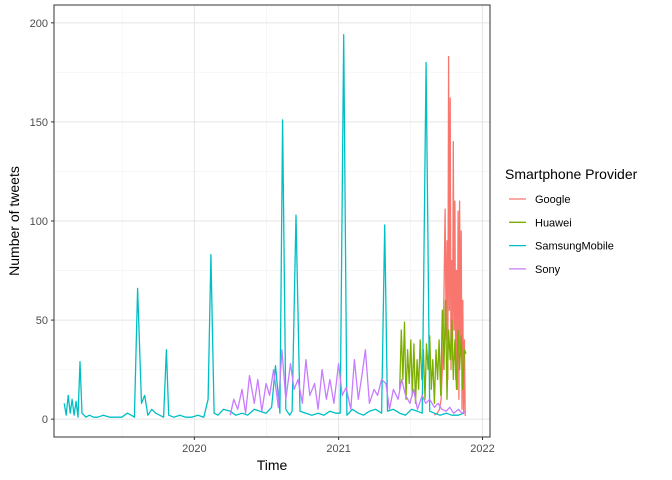  I want to click on legend-label-samsungmobile: SamsungMobile, so click(574, 247).